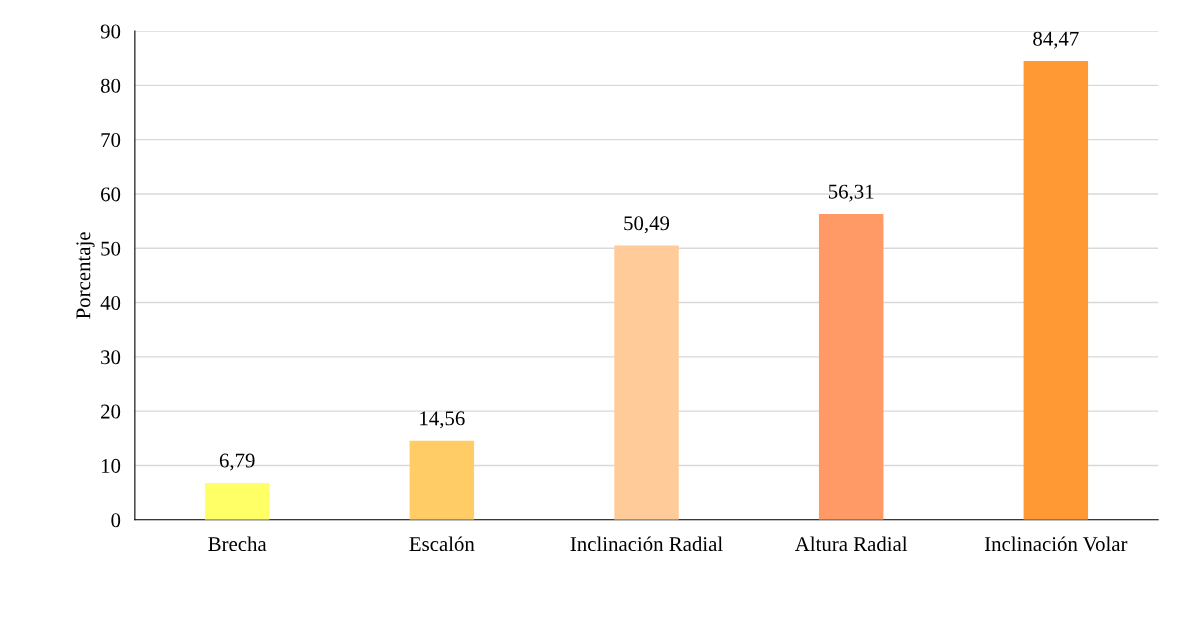 Image resolution: width=1183 pixels, height=621 pixels. I want to click on y-tick-label: 20, so click(111, 411).